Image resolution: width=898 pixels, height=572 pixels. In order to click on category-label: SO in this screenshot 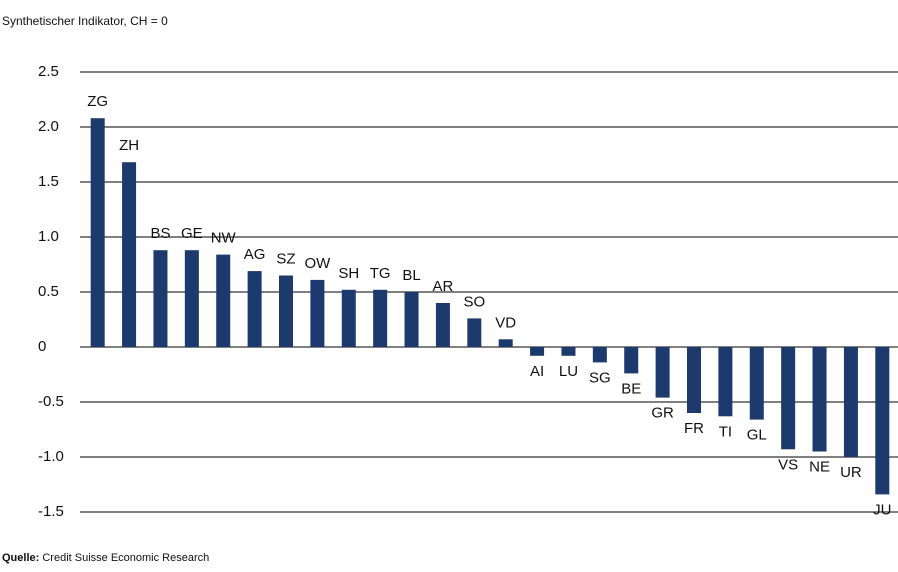, I will do `click(474, 301)`.